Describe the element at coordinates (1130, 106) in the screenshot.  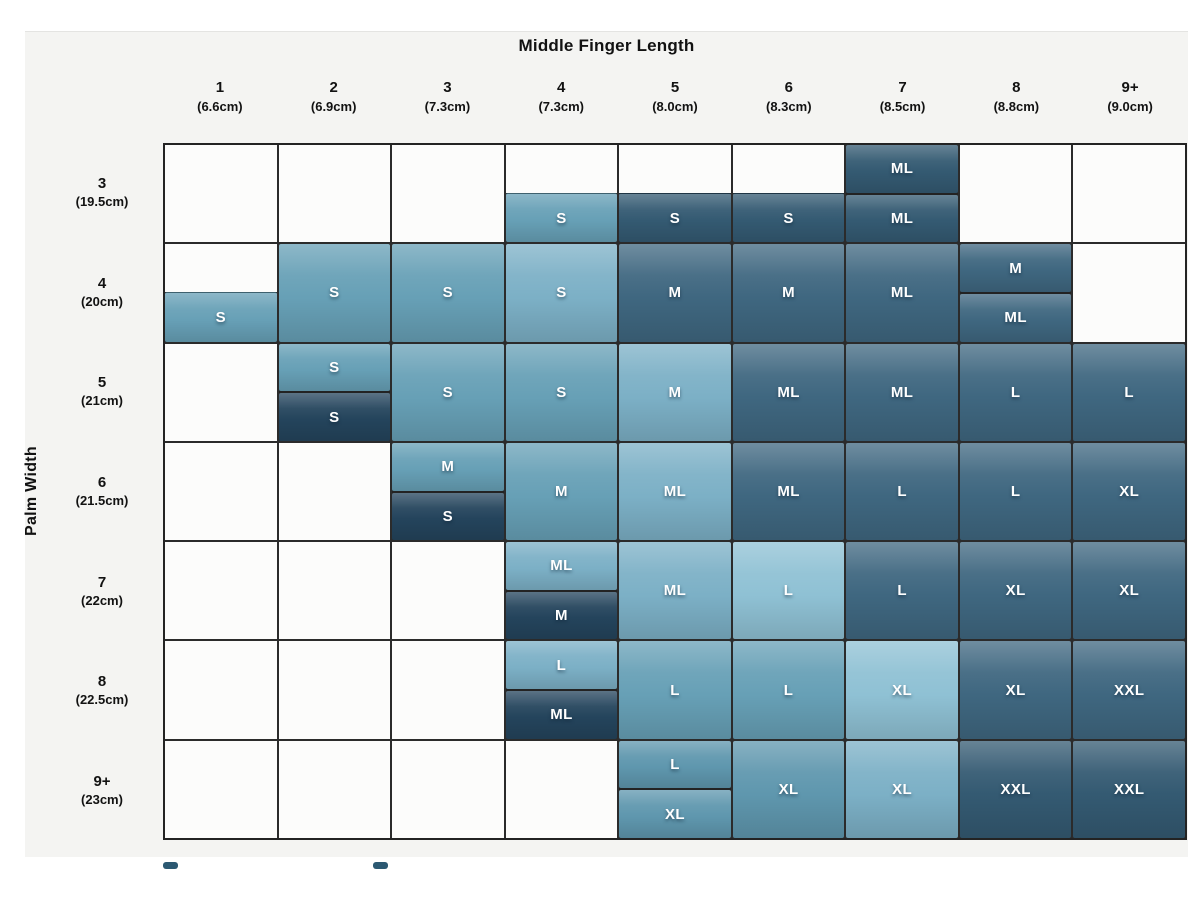
I see `column-cm-label: (9.0cm)` at that location.